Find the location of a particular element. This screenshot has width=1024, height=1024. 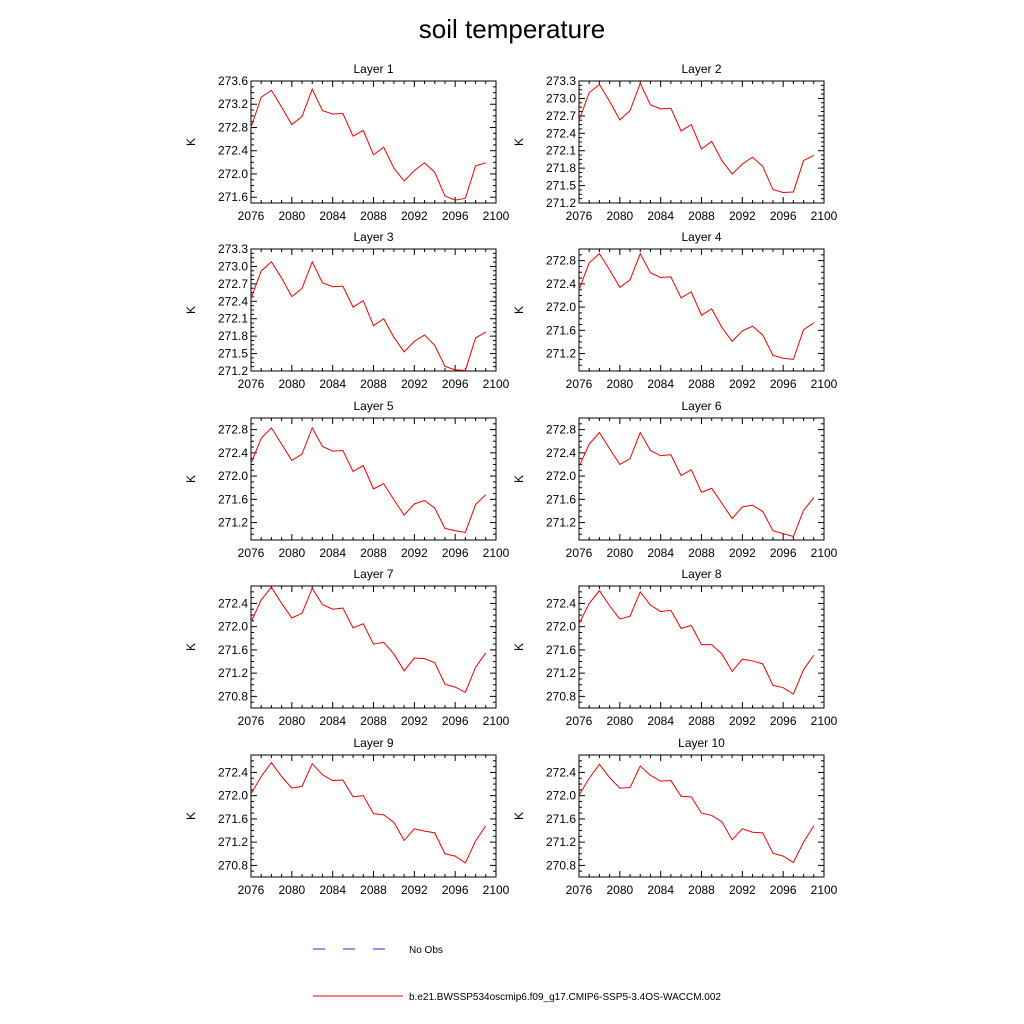

panel-title: Layer 7 is located at coordinates (373, 574).